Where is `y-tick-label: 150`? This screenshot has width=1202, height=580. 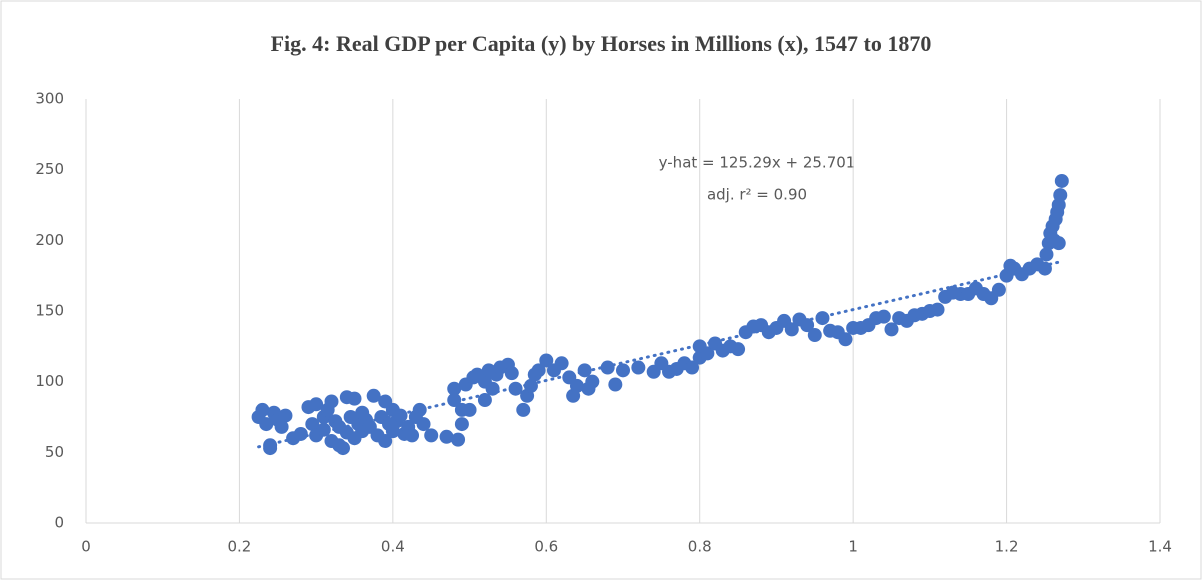 y-tick-label: 150 is located at coordinates (49, 311).